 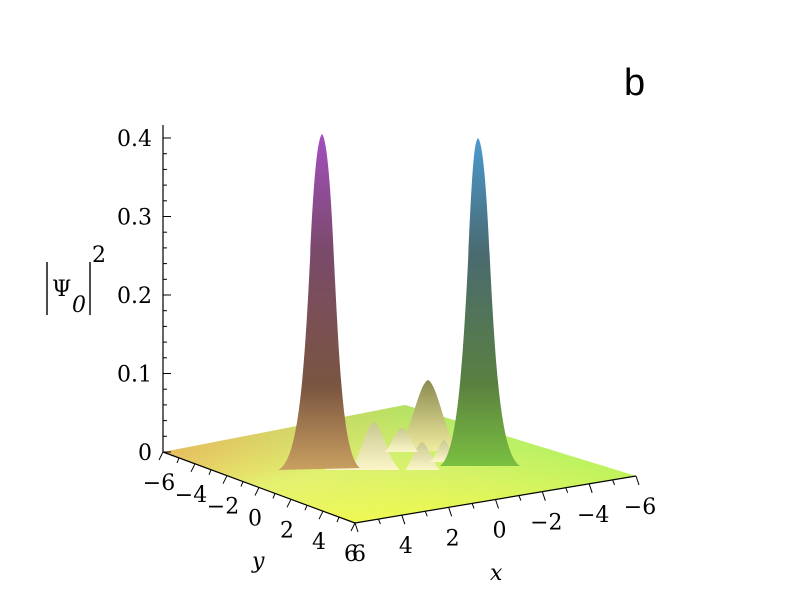 I want to click on z-axis-ticks, so click(x=167, y=295).